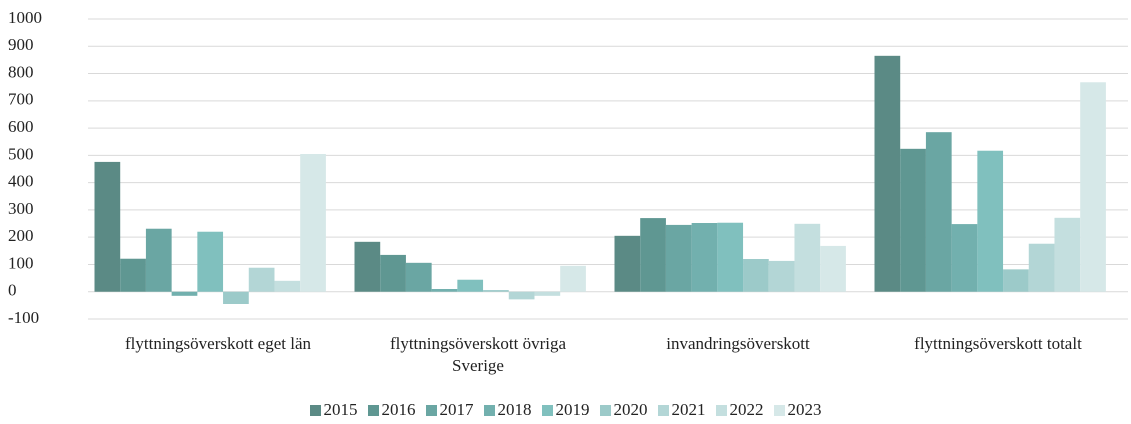  I want to click on legend-item: 2019, so click(565, 410).